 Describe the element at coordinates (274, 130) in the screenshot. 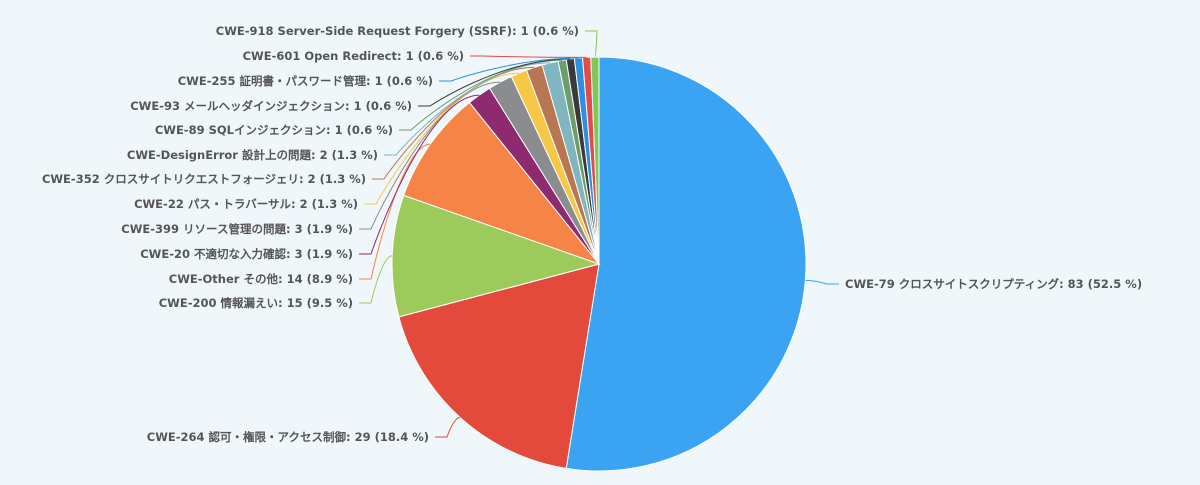

I see `slice-label: CWE-89 SQLインジェクション: 1 (0.6 %)` at that location.